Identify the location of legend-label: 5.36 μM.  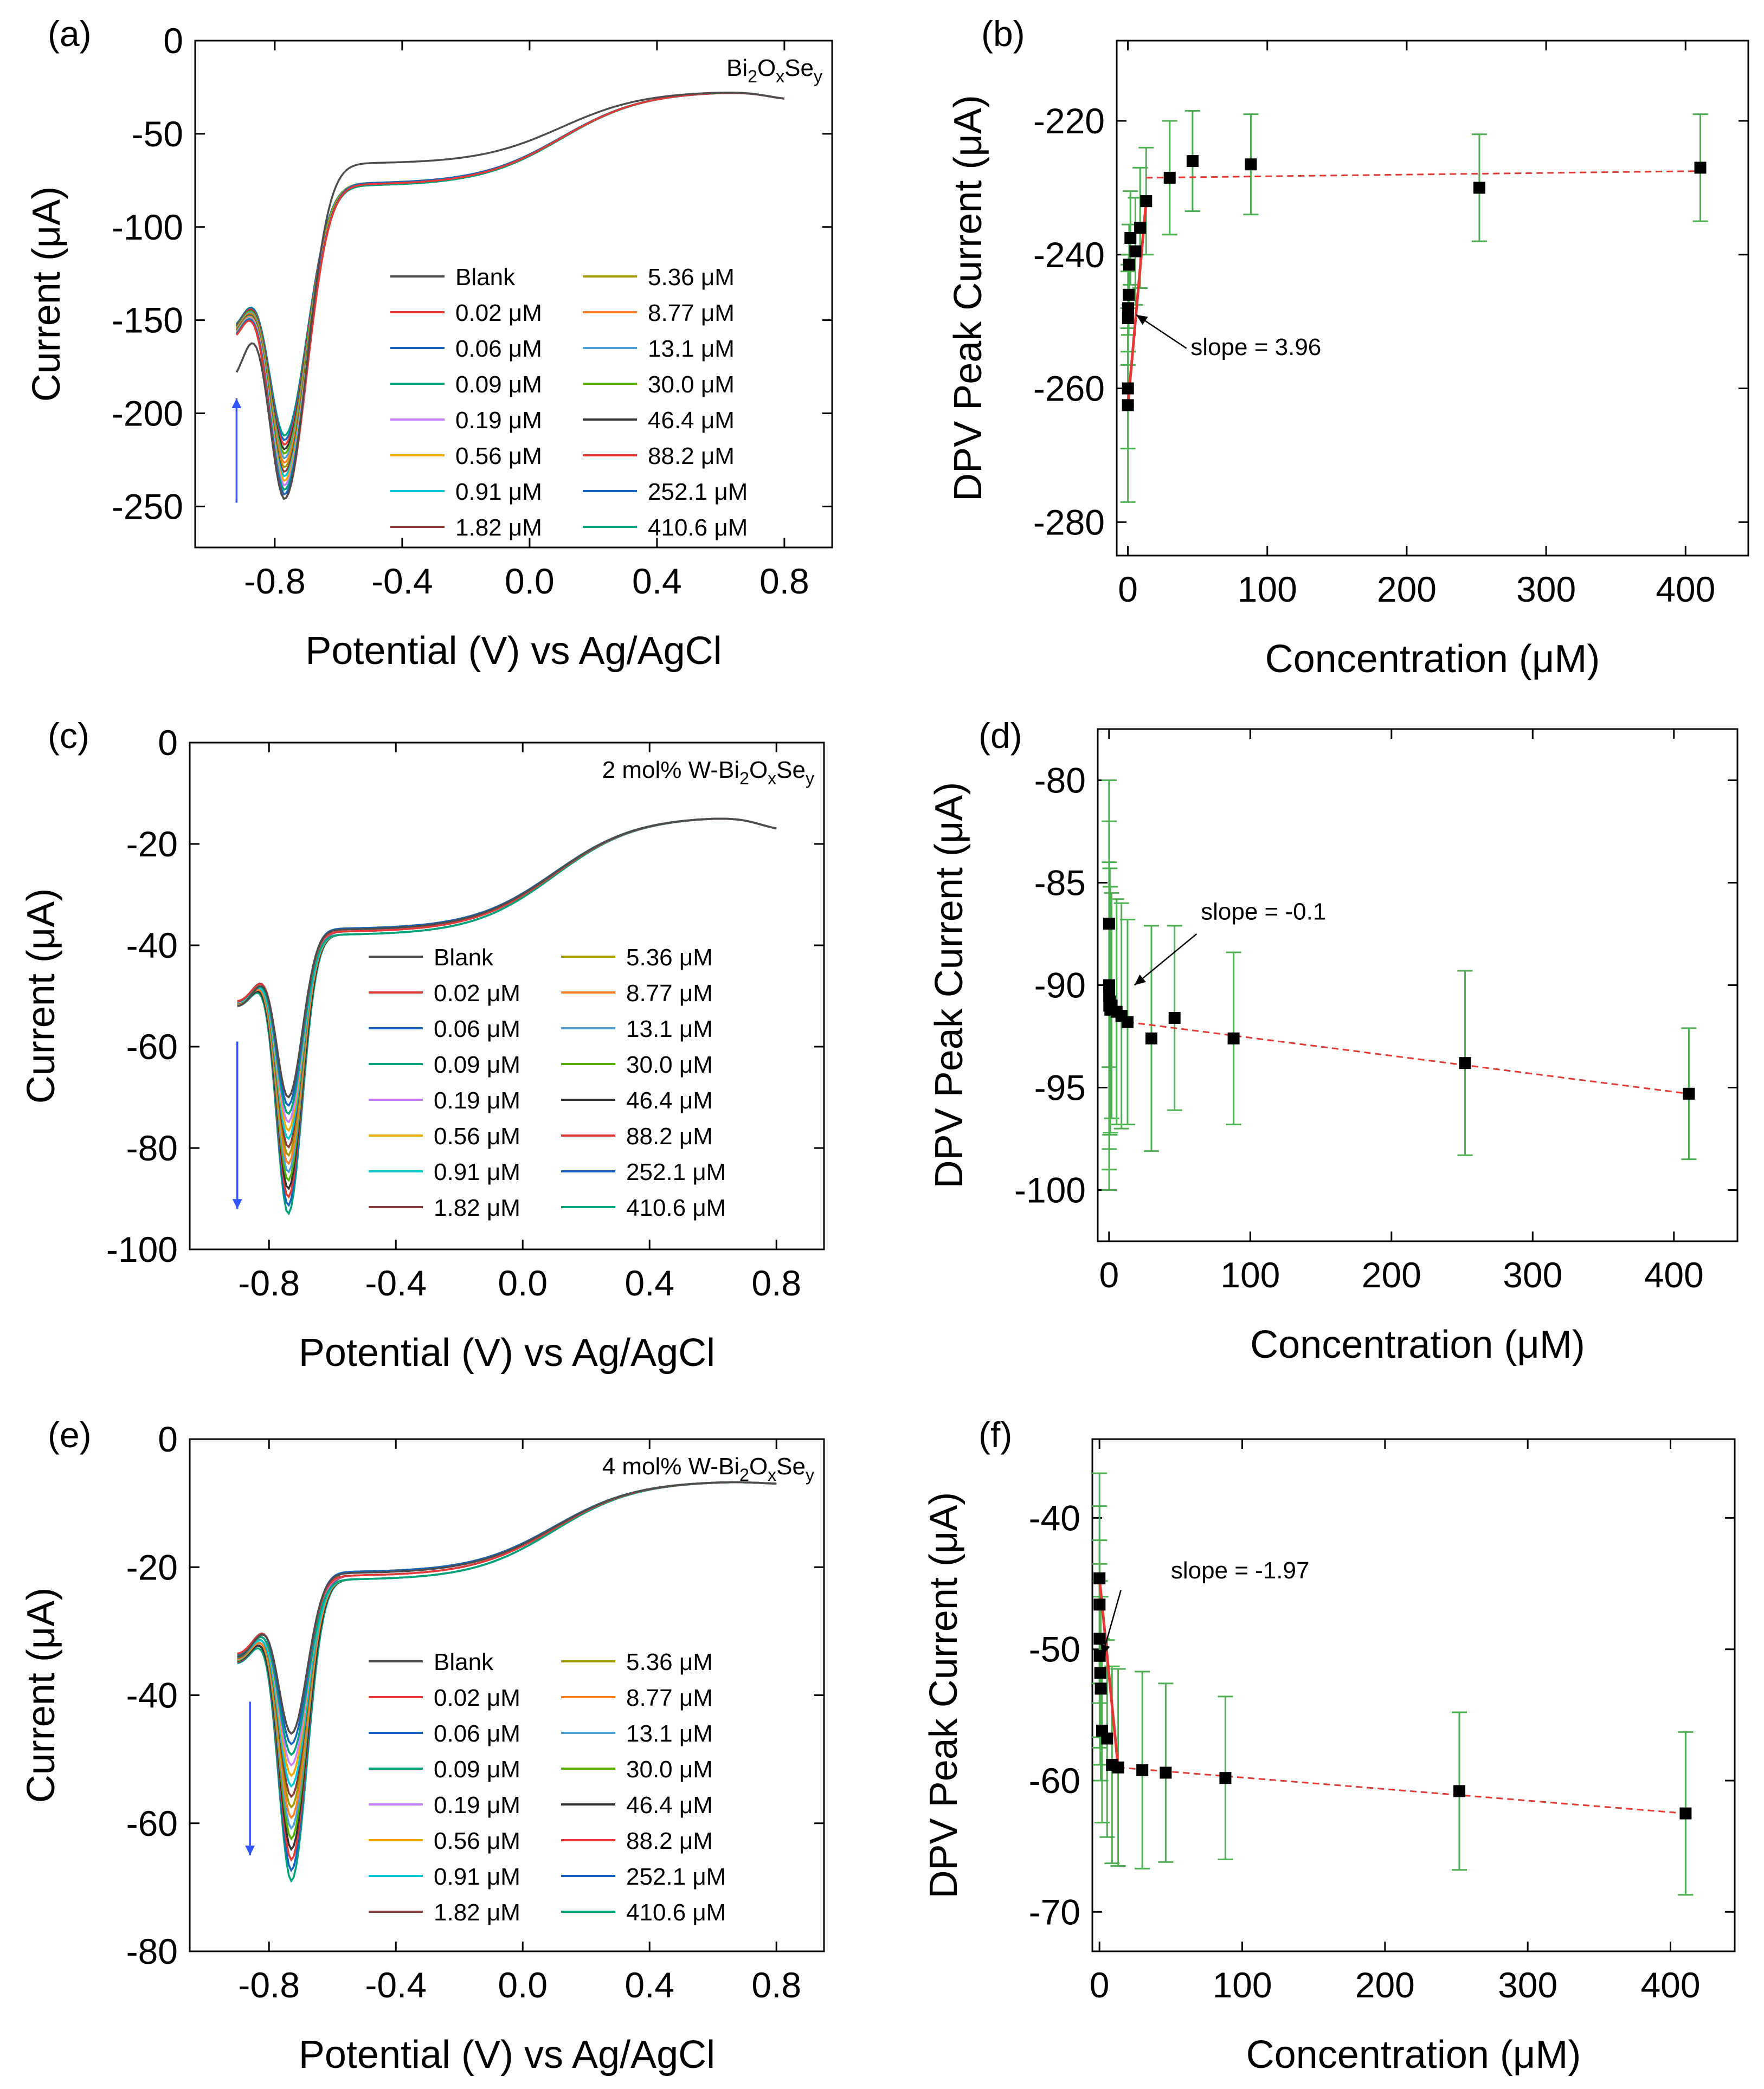
(669, 1662).